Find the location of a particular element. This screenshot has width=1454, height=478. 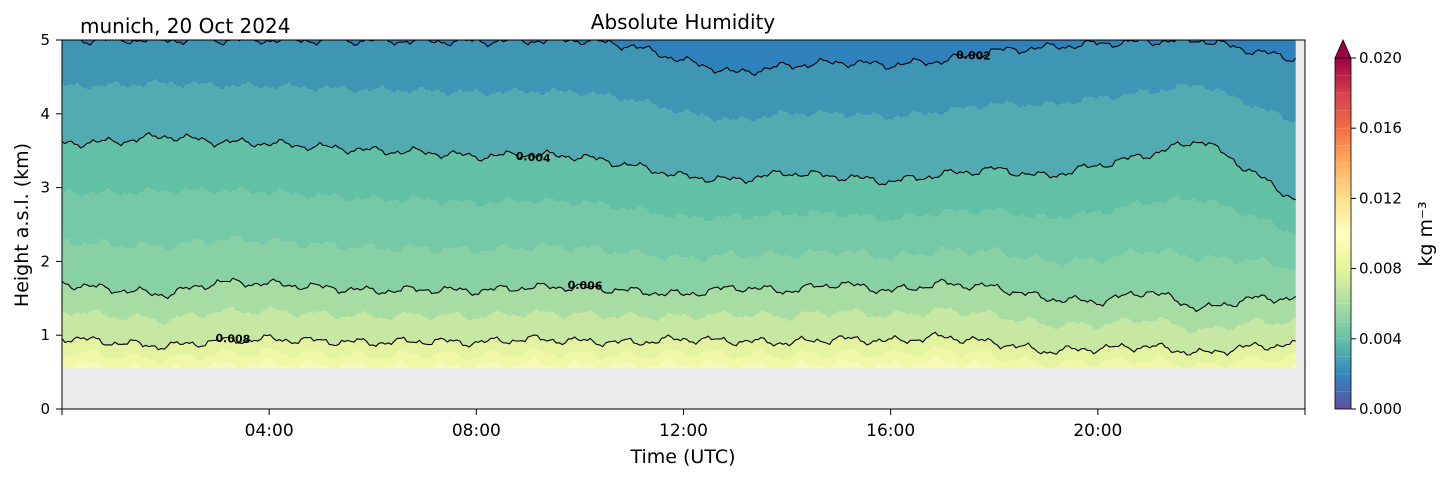

contour-line-0.008 is located at coordinates (679, 344).